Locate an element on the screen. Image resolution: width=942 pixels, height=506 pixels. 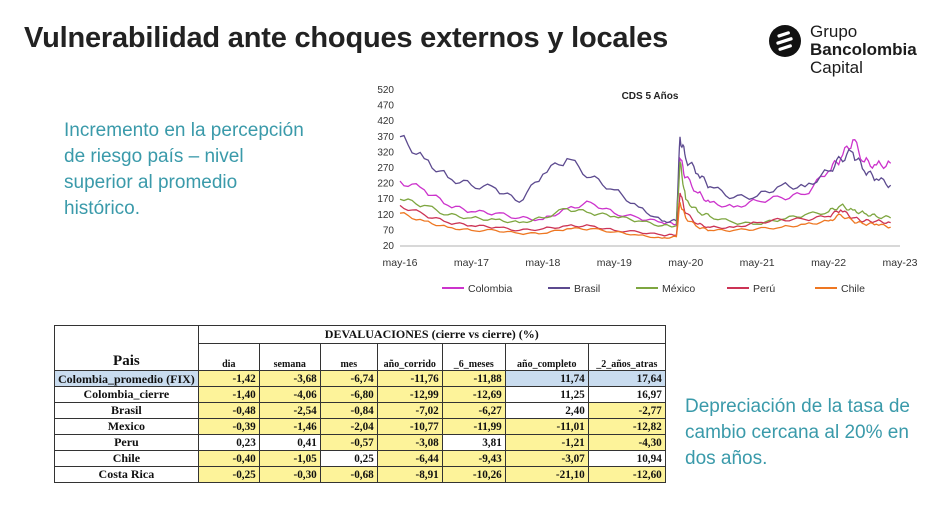
value-cell: -0,68 is located at coordinates (348, 474).